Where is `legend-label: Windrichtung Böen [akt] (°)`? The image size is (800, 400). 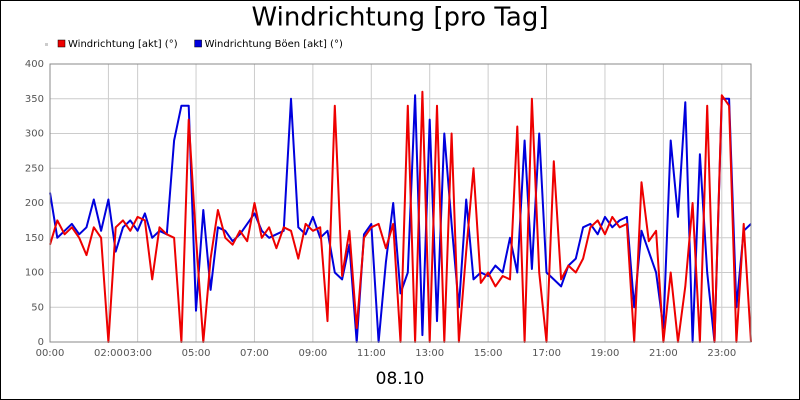
legend-label: Windrichtung Böen [akt] (°) is located at coordinates (274, 44).